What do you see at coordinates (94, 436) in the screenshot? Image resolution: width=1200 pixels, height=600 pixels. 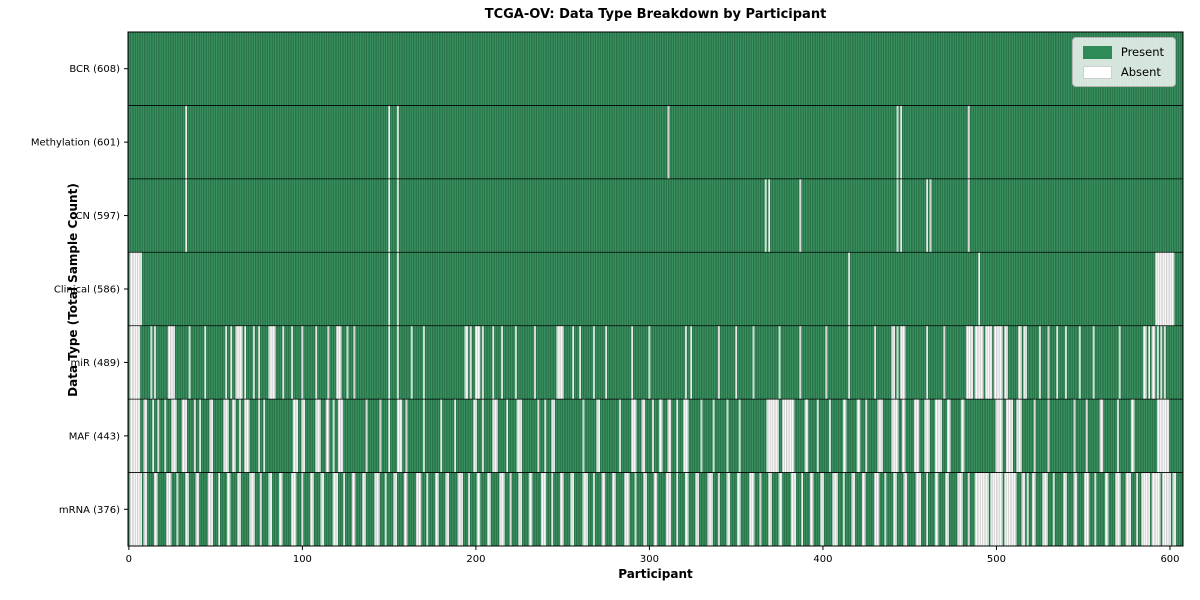 I see `y-tick-label: MAF (443)` at bounding box center [94, 436].